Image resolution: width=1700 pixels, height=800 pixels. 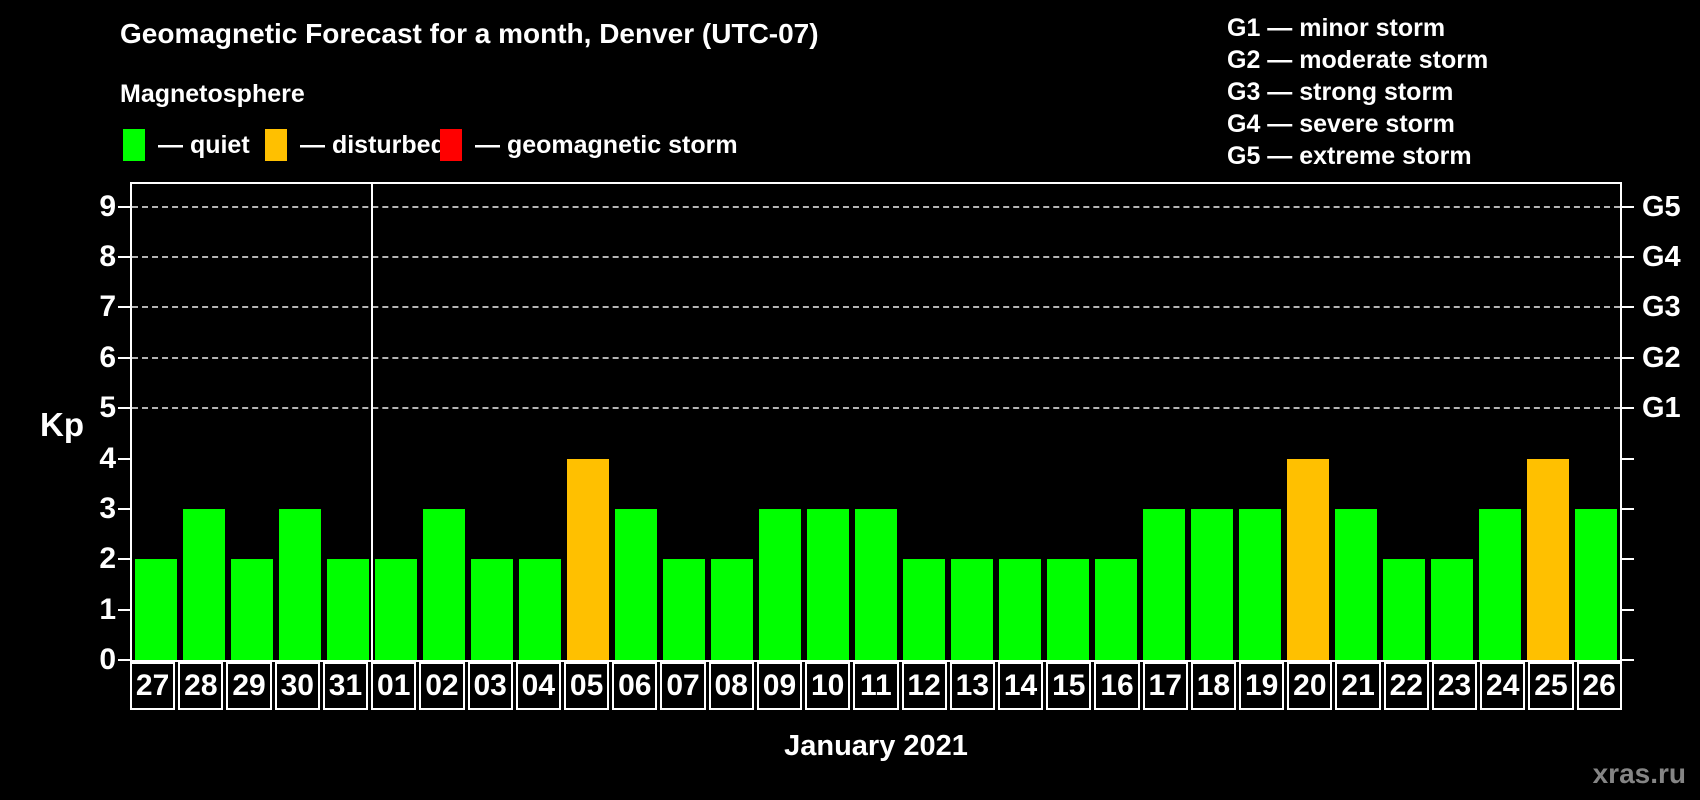 I want to click on y-axis-label-0: 0, so click(x=107, y=659).